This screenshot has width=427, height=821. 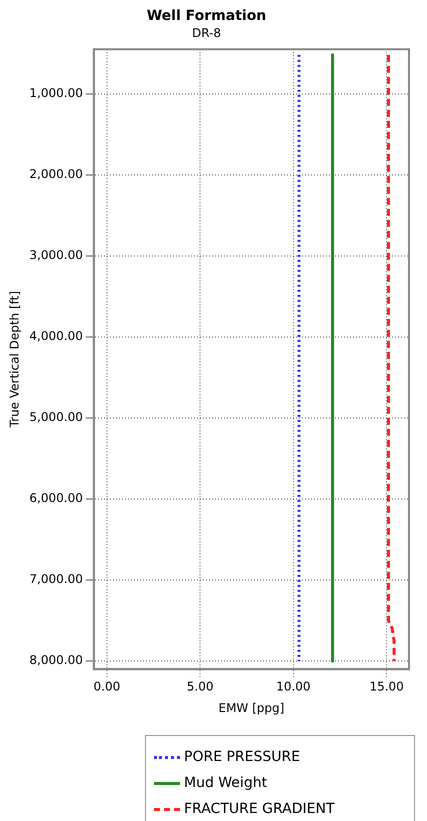 What do you see at coordinates (259, 809) in the screenshot?
I see `legend-label: FRACTURE GRADIENT` at bounding box center [259, 809].